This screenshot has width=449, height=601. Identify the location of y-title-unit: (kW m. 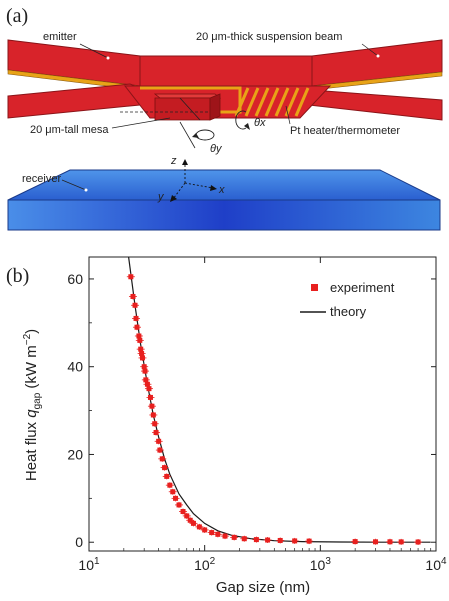
(31, 368).